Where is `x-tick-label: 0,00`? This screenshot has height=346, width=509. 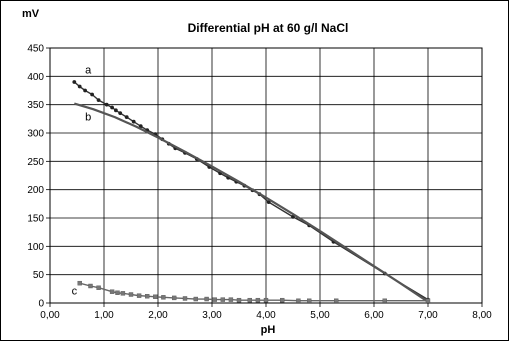 x-tick-label: 0,00 is located at coordinates (50, 315).